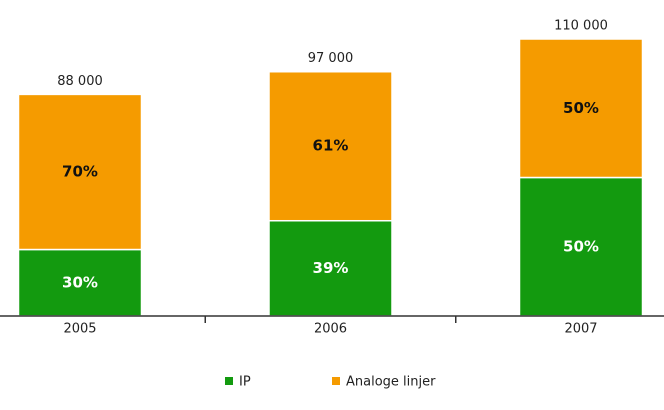 The height and width of the screenshot is (410, 664). What do you see at coordinates (80, 81) in the screenshot?
I see `total-label: 88 000` at bounding box center [80, 81].